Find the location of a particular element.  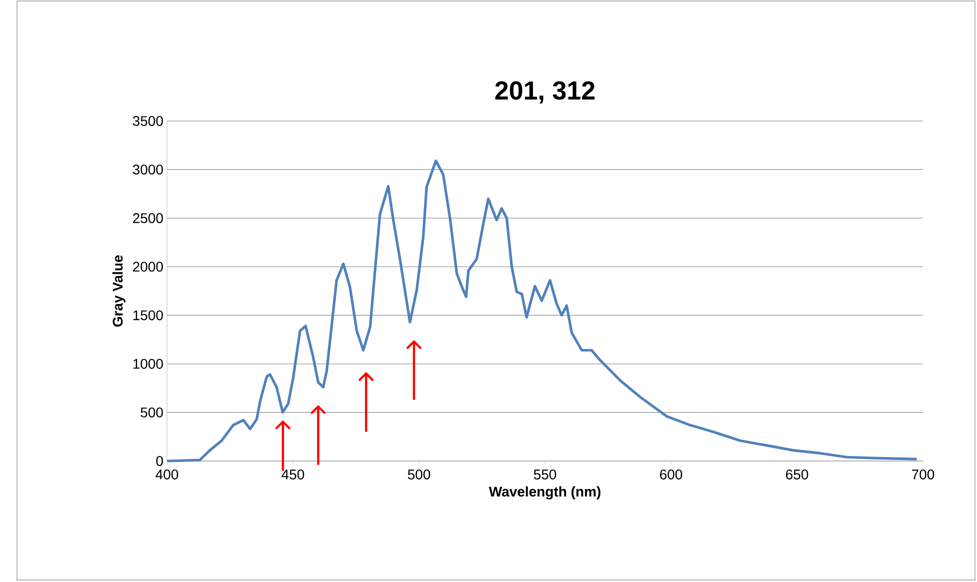

x-tick-label: 600 is located at coordinates (671, 475).